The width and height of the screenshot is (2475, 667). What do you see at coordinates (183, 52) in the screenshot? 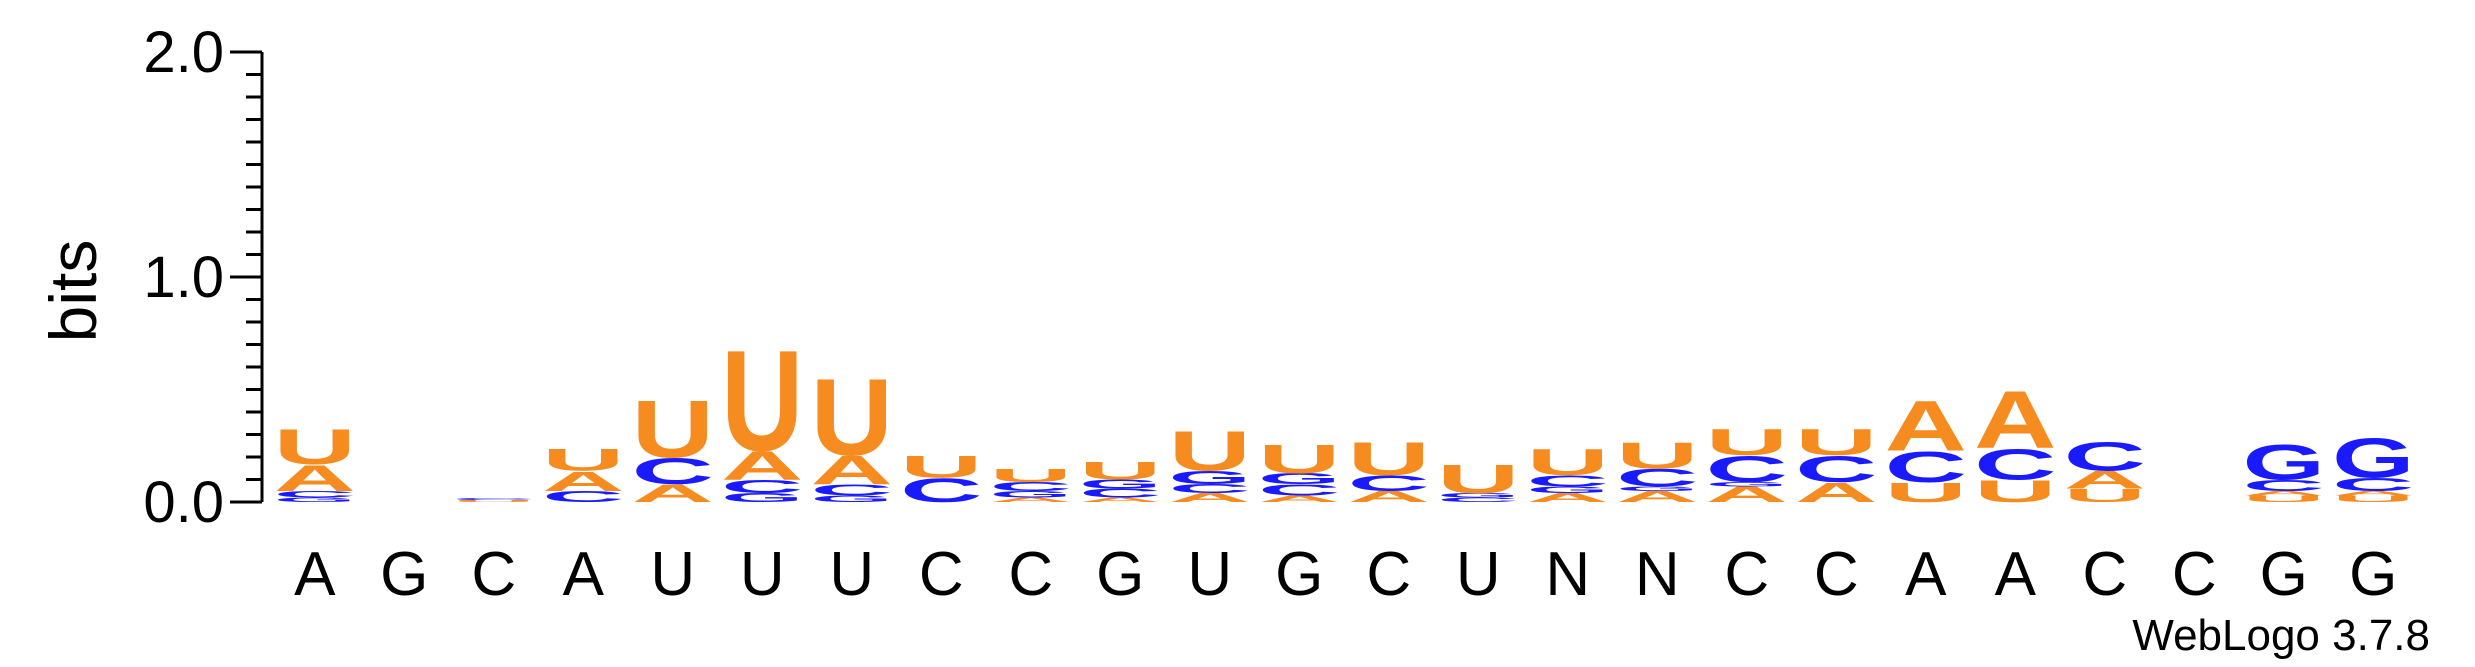
I see `y-tick-label: 2.0` at bounding box center [183, 52].